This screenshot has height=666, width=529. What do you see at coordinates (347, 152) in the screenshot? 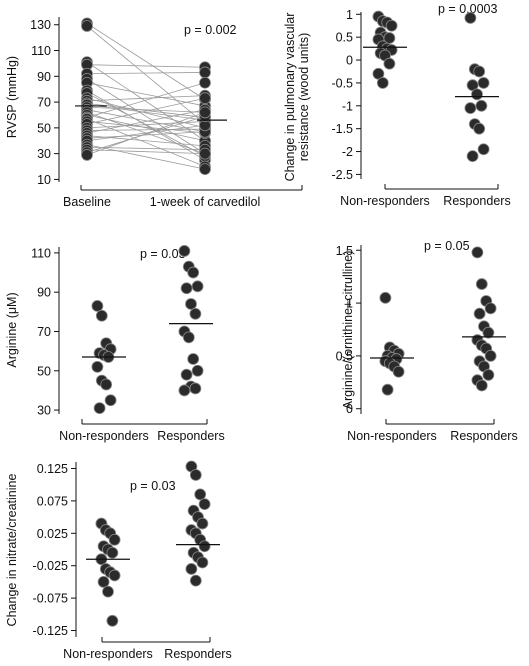
I see `y-tick-label: -2` at bounding box center [347, 152].